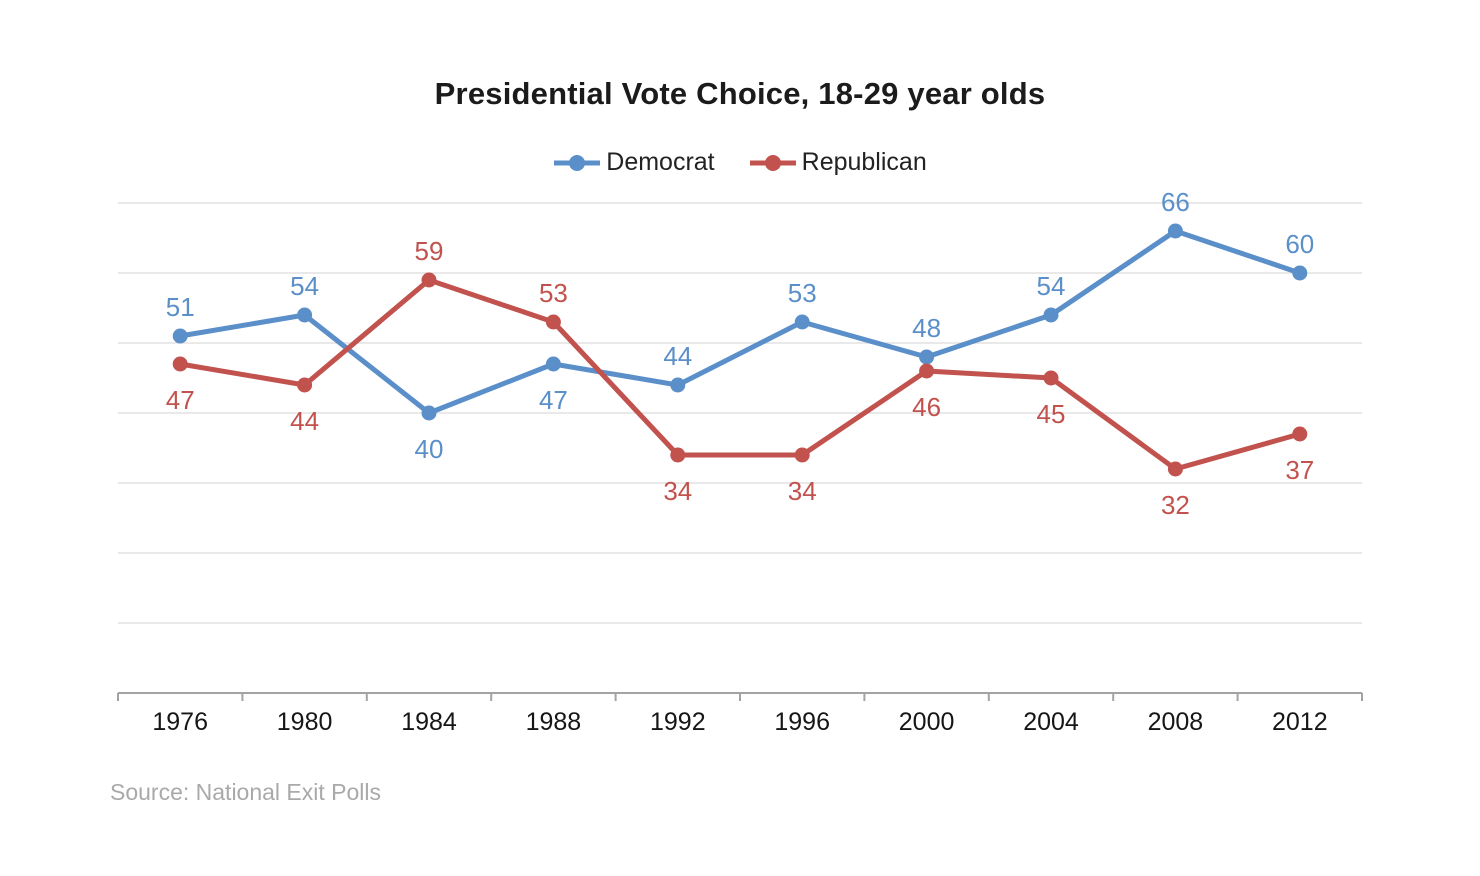 This screenshot has height=876, width=1480. Describe the element at coordinates (246, 792) in the screenshot. I see `source-note: Source: National Exit Polls` at that location.